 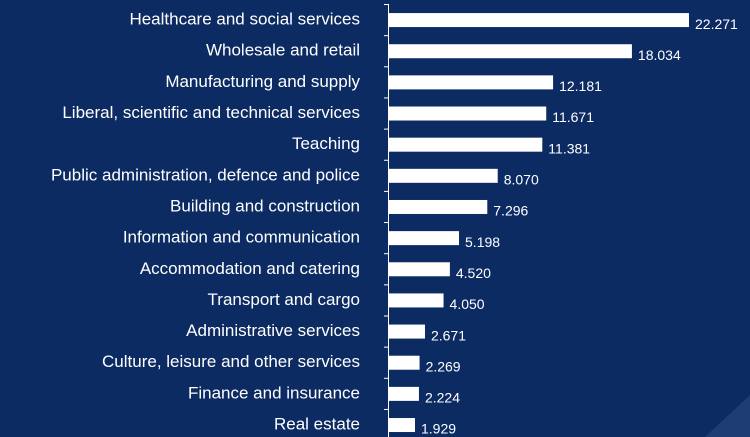 What do you see at coordinates (443, 366) in the screenshot?
I see `value-label: 2.269` at bounding box center [443, 366].